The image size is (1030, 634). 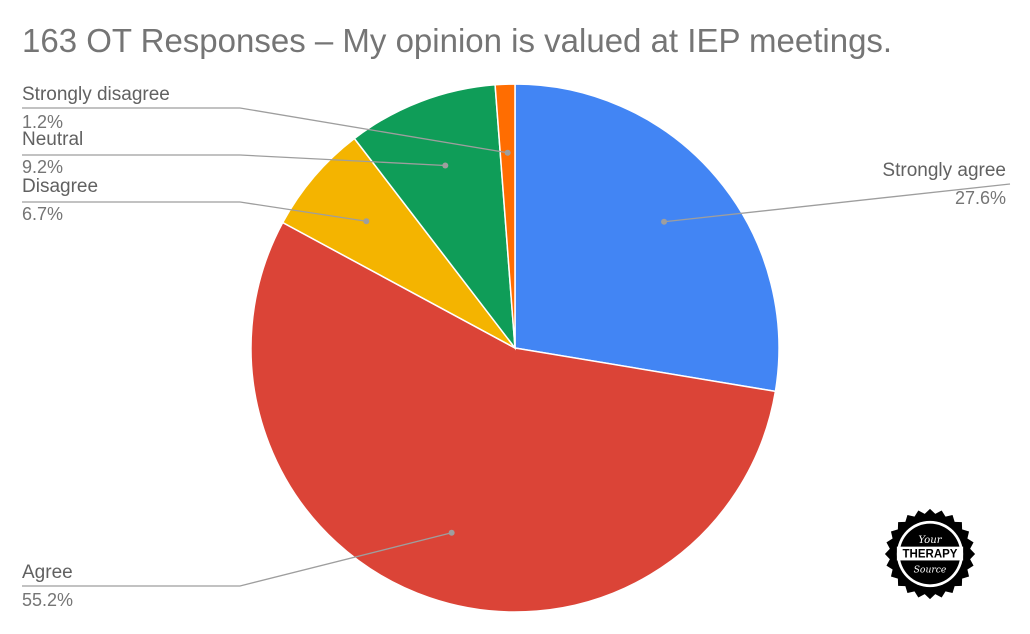 What do you see at coordinates (837, 203) in the screenshot?
I see `leader-line-strongly-agree` at bounding box center [837, 203].